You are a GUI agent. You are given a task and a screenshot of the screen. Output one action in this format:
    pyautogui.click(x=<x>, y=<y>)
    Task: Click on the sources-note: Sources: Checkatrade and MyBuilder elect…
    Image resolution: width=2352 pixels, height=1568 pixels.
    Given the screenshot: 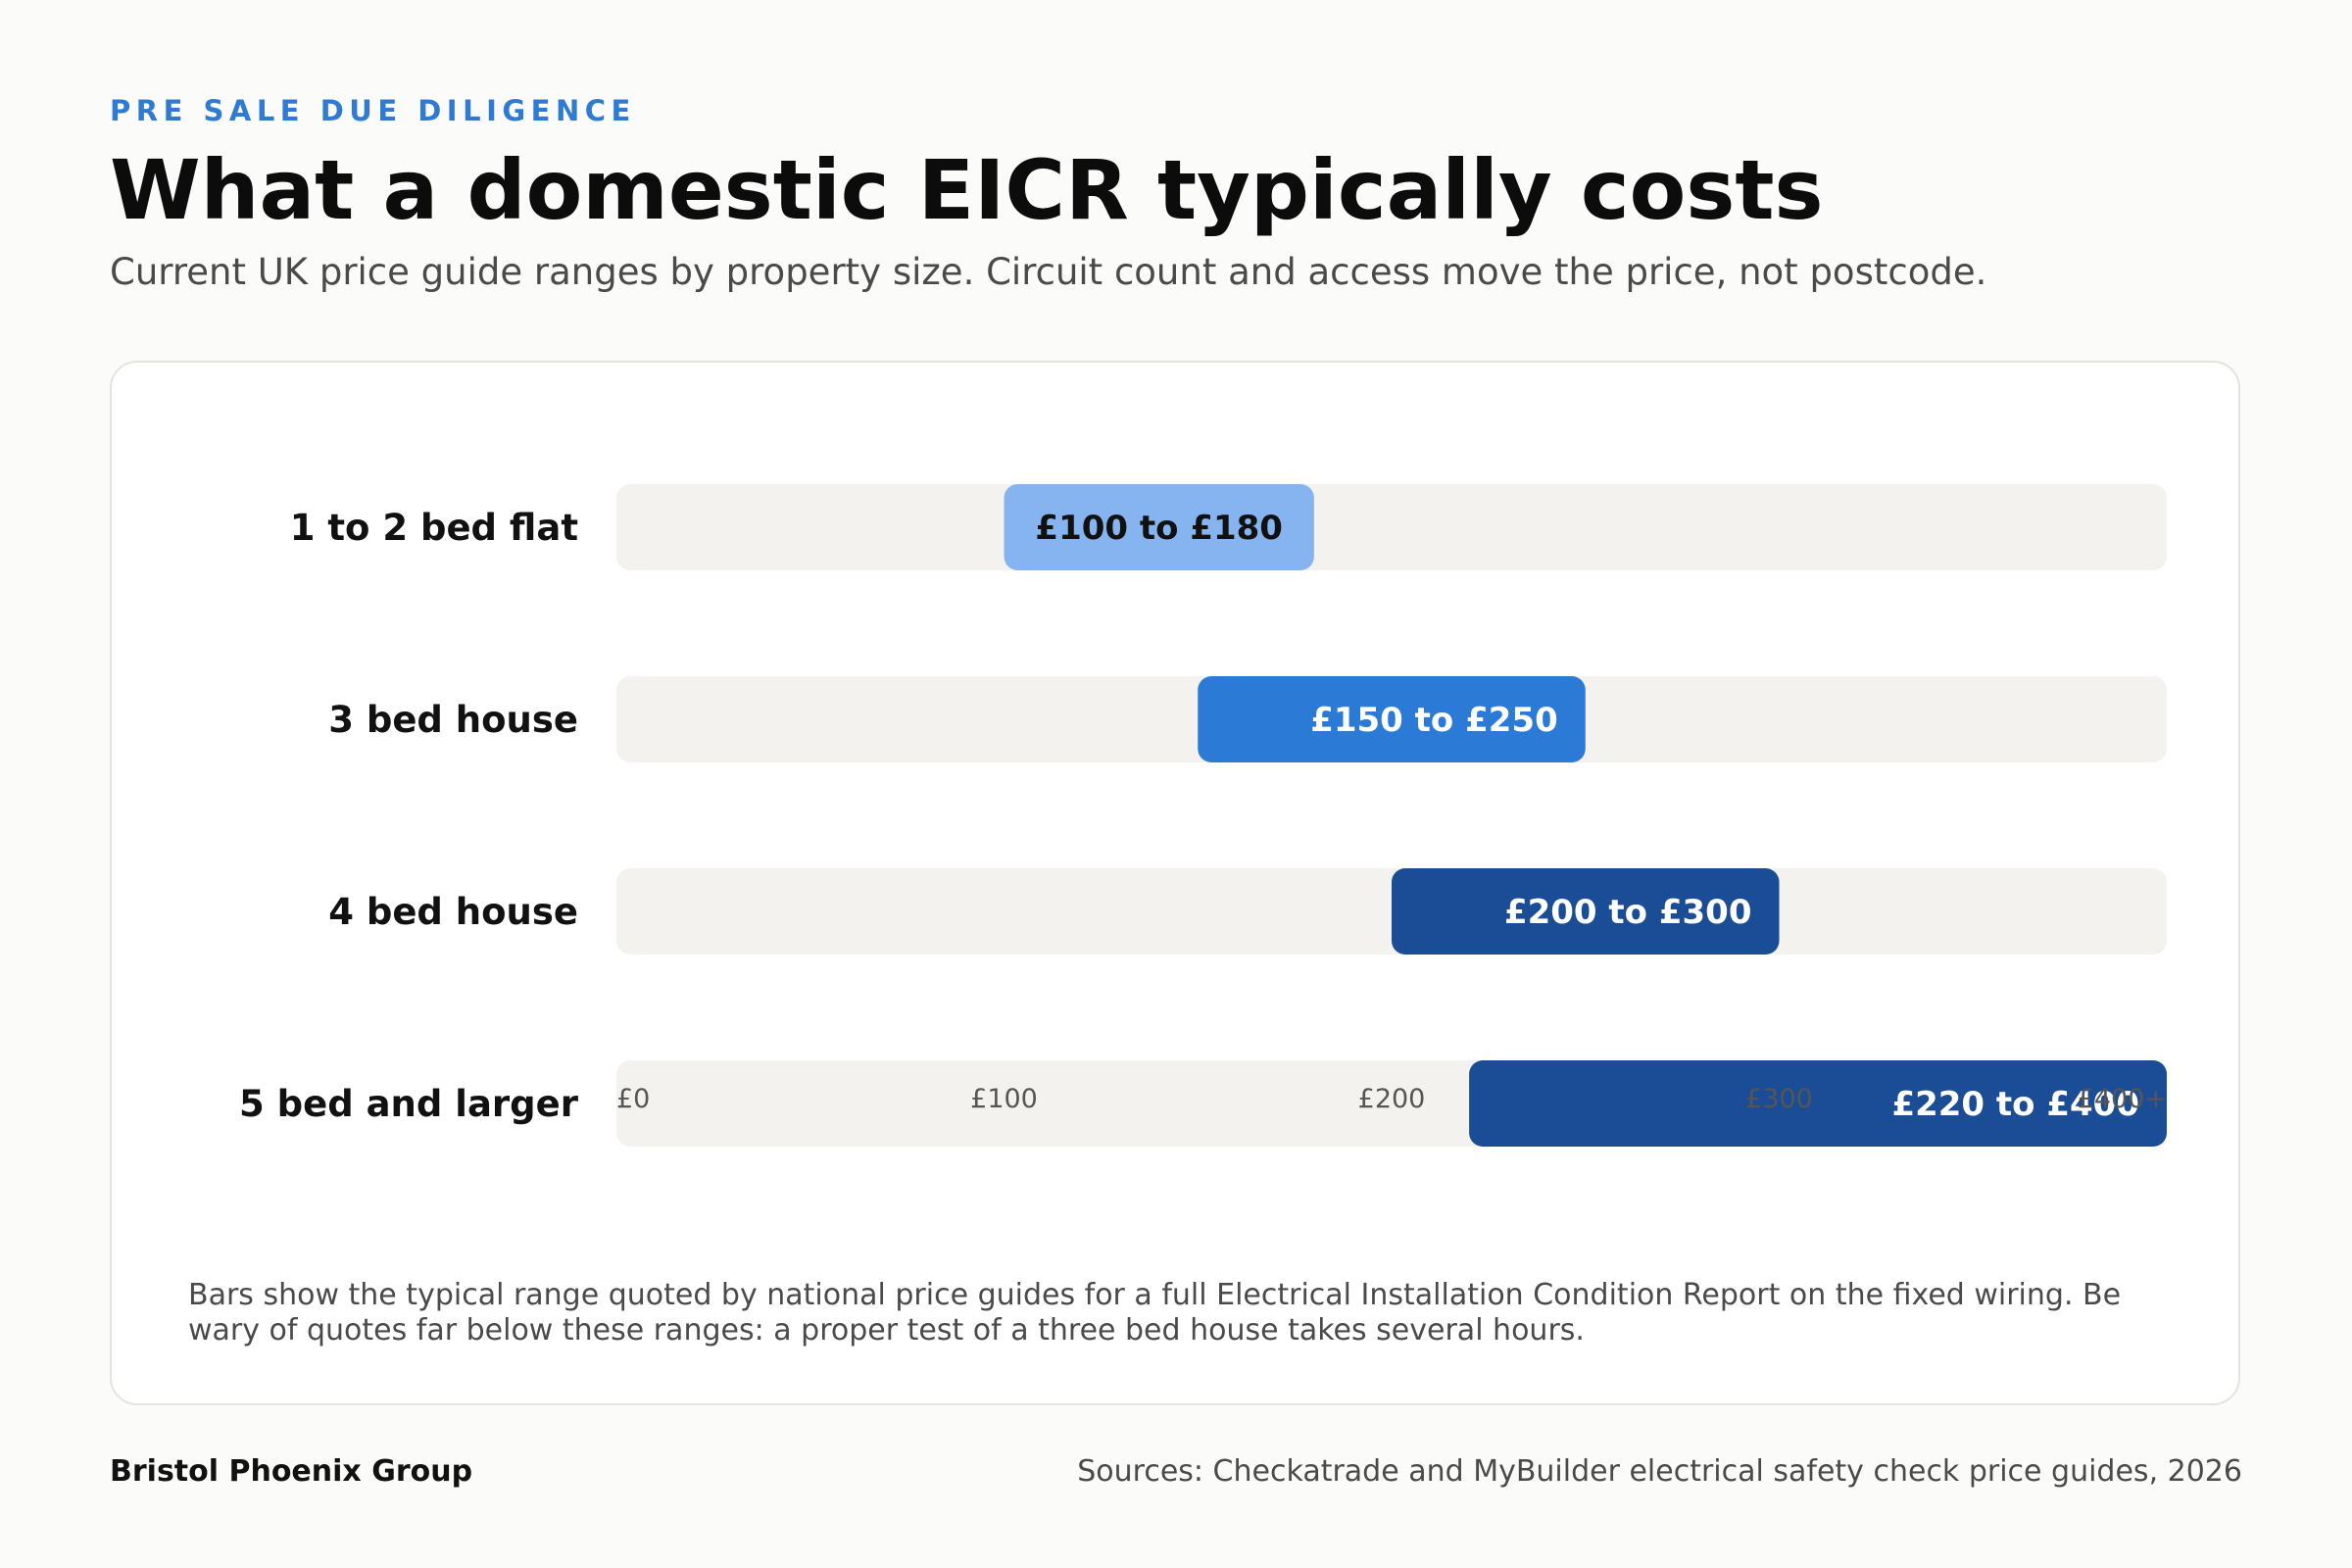 What is the action you would take?
    pyautogui.click(x=1659, y=1471)
    